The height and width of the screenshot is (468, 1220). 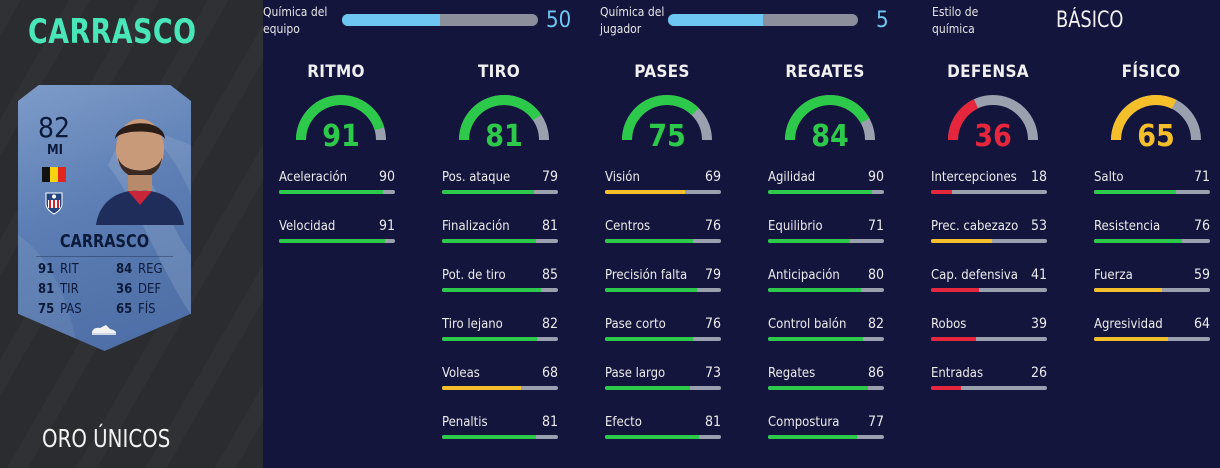 I want to click on stat-name: Centros, so click(x=628, y=226).